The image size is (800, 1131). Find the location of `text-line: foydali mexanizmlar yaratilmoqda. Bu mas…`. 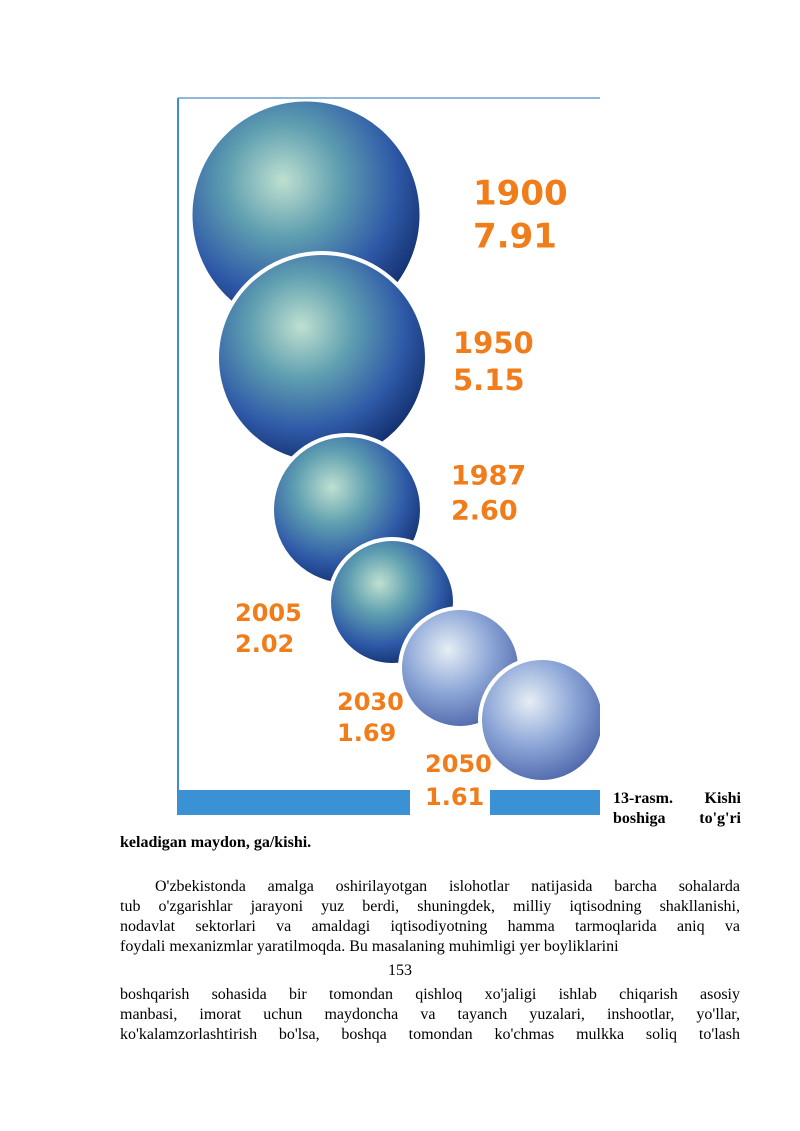

text-line: foydali mexanizmlar yaratilmoqda. Bu mas… is located at coordinates (369, 946).